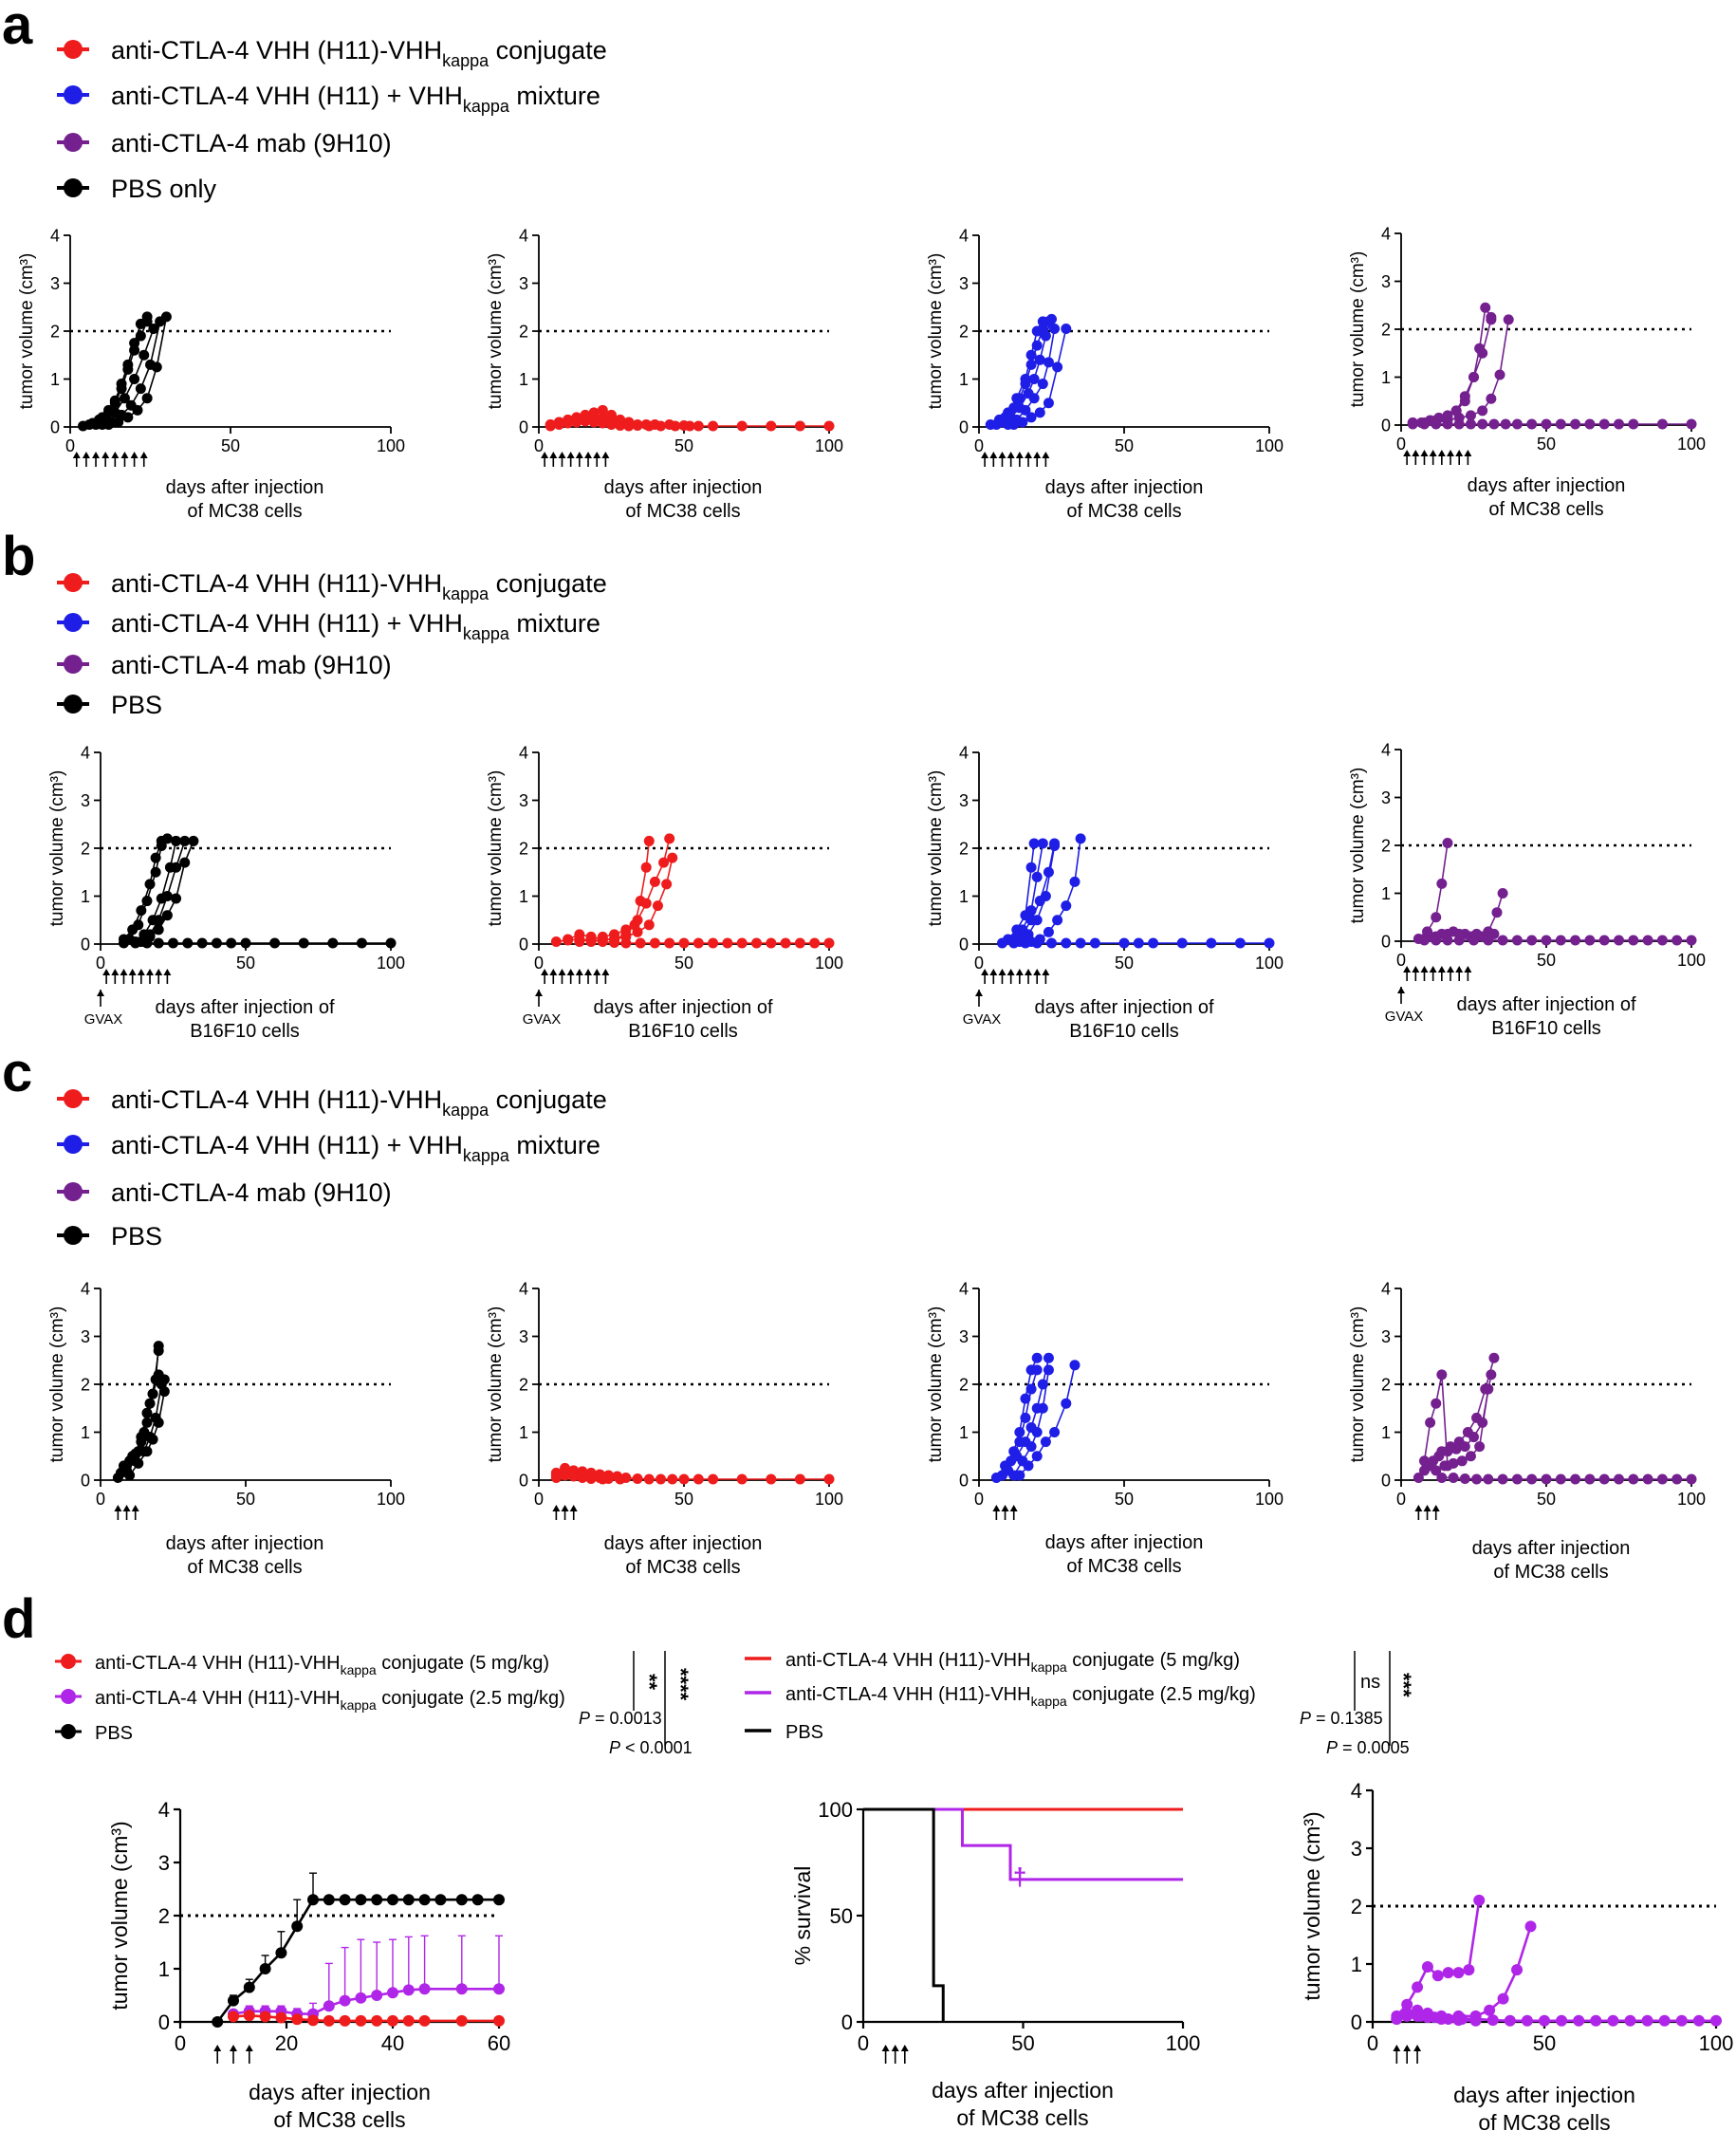  Describe the element at coordinates (841, 1916) in the screenshot. I see `y-tick-label: 50` at that location.